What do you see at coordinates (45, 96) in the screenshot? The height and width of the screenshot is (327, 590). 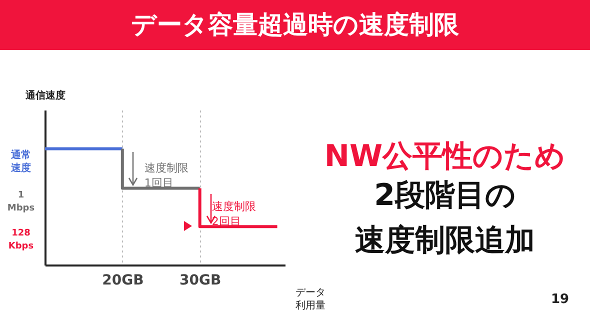 I see `y-axis-title: 通信速度` at bounding box center [45, 96].